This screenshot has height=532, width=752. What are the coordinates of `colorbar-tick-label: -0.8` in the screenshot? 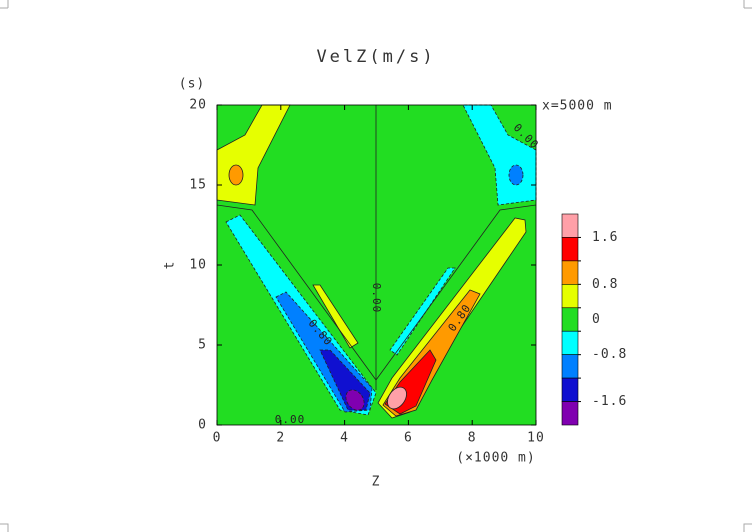 It's located at (609, 354).